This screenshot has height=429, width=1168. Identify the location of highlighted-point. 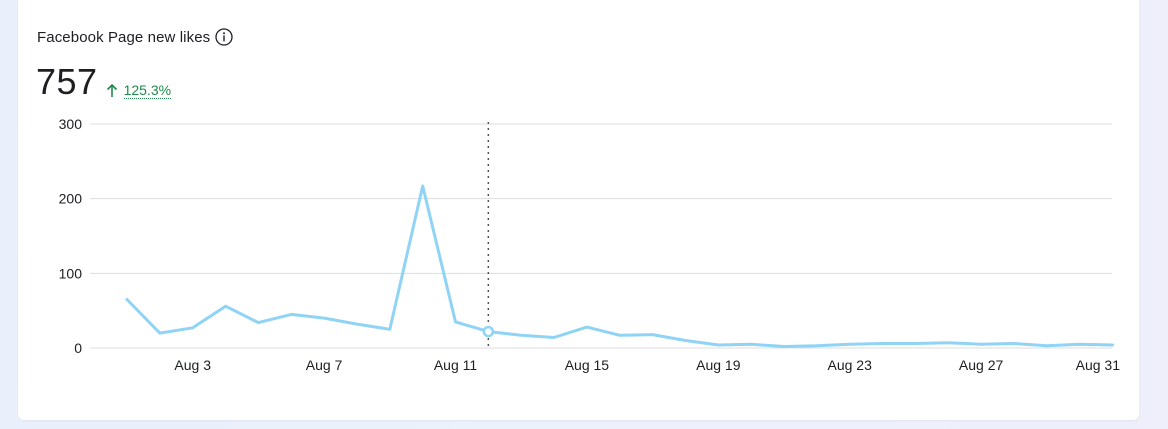
(488, 331).